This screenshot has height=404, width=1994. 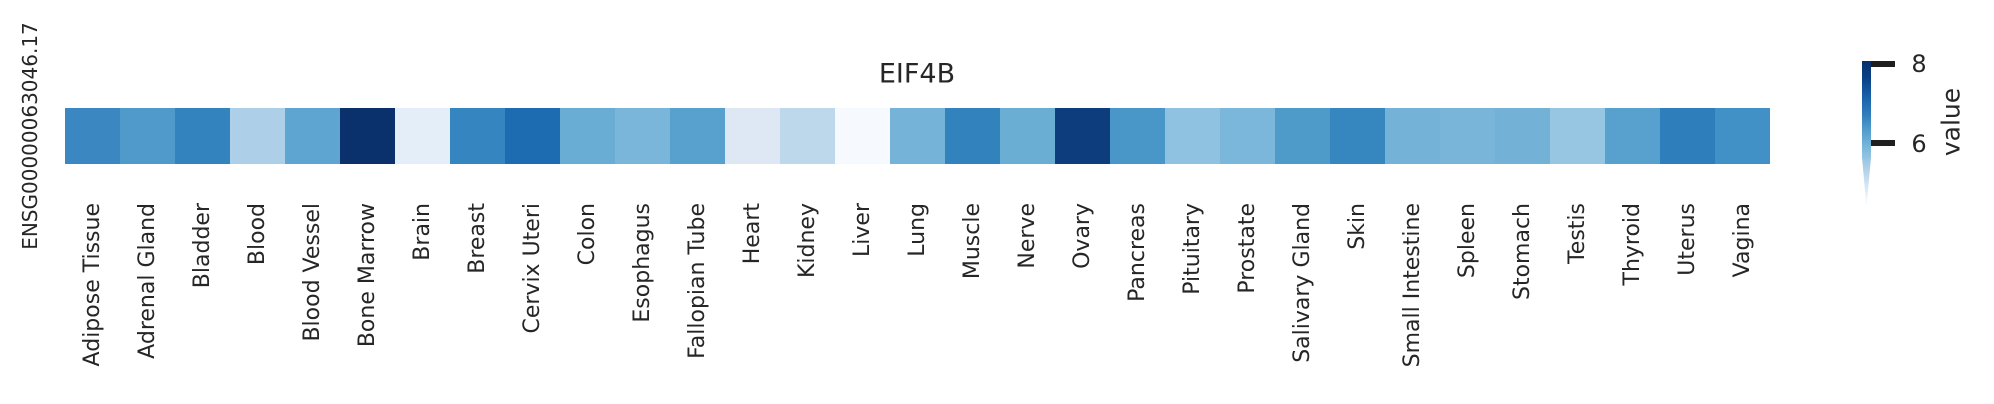 What do you see at coordinates (642, 263) in the screenshot?
I see `x-tick-label-esophagus: Esophagus` at bounding box center [642, 263].